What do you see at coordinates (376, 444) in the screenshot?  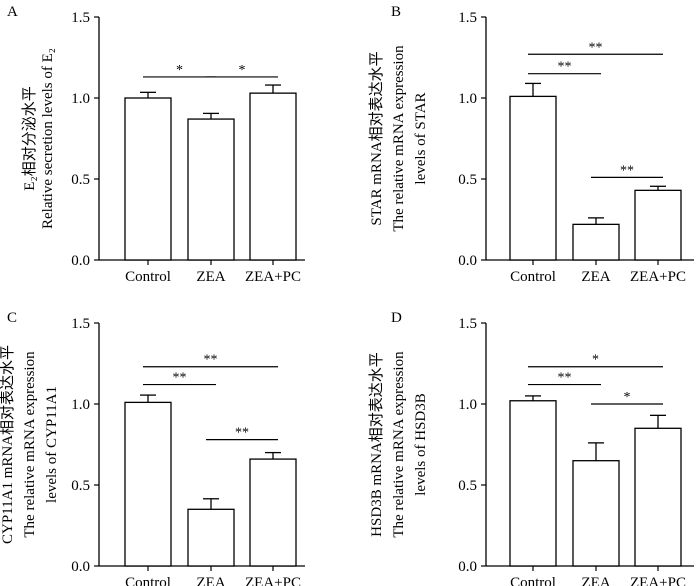 I see `y-axis-title-line-1: HSD3B mRNA相对表达水平` at bounding box center [376, 444].